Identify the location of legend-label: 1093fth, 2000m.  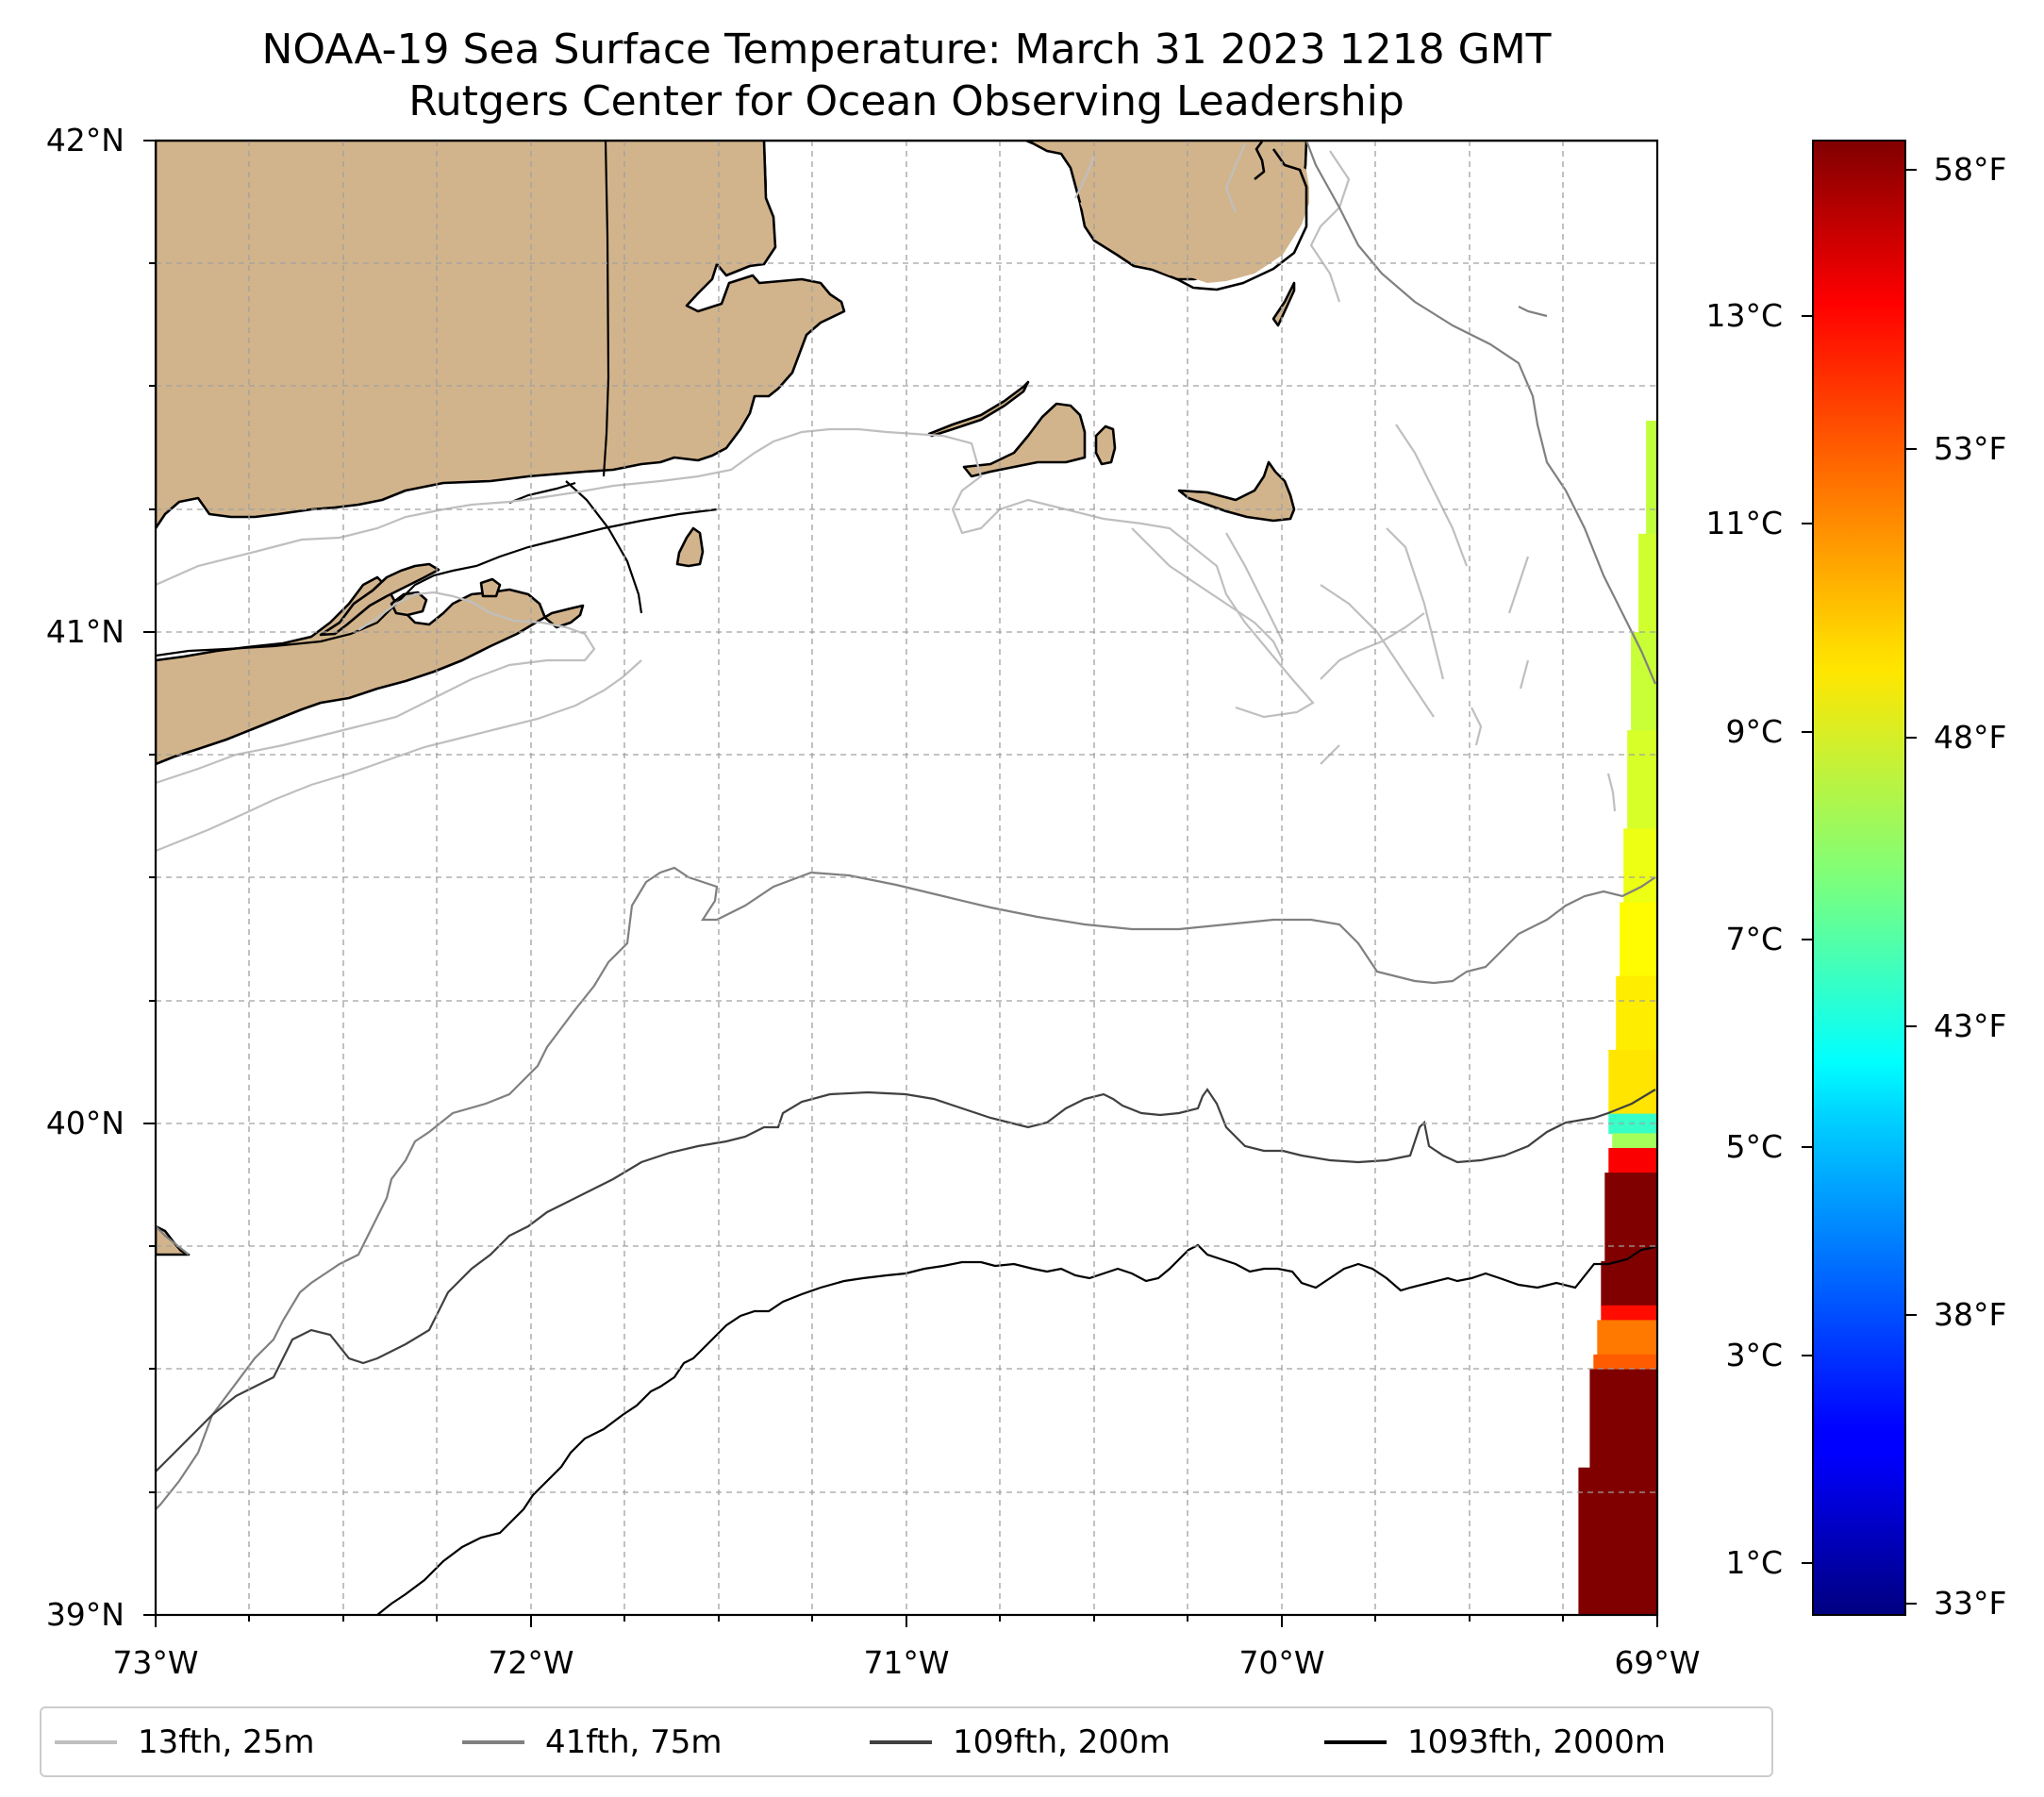
(1537, 1741).